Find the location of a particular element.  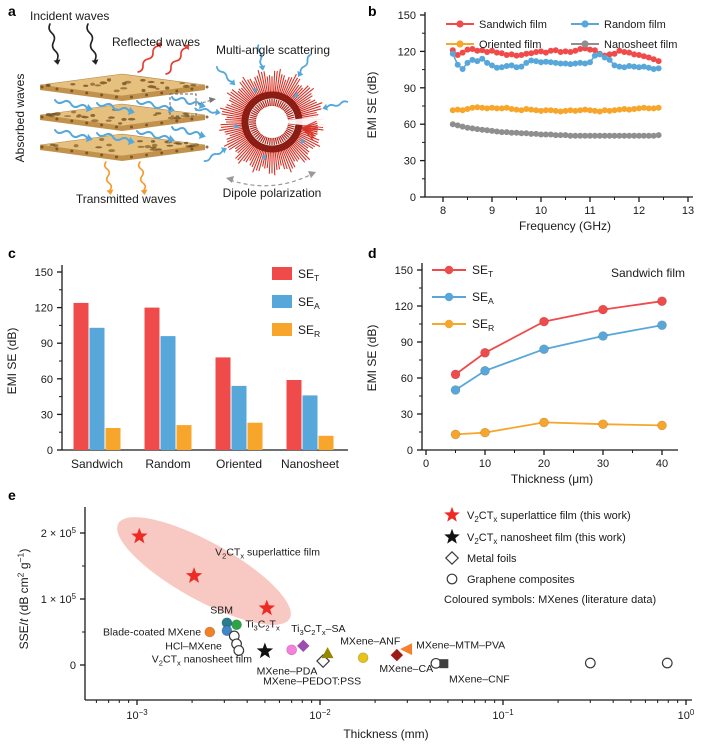

panel-label-d: d is located at coordinates (372, 253).